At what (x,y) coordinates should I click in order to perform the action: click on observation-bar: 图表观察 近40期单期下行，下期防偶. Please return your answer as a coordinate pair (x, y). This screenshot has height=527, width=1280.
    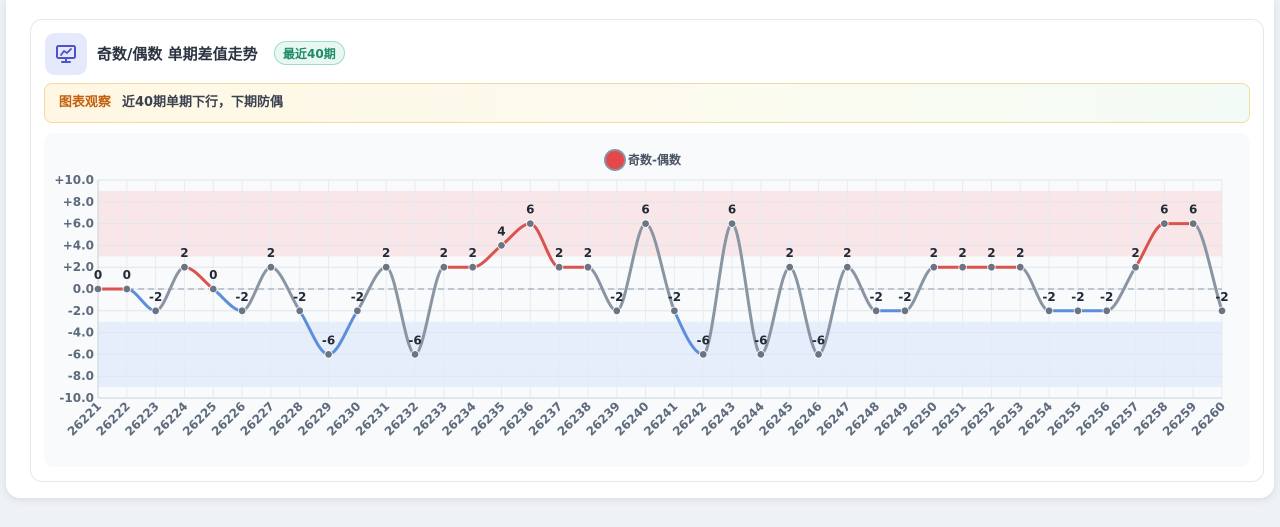
    Looking at the image, I should click on (647, 103).